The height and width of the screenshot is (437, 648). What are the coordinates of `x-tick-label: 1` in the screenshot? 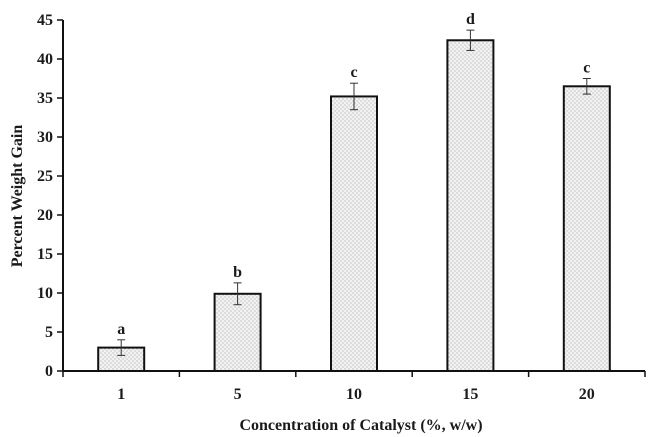 It's located at (121, 394).